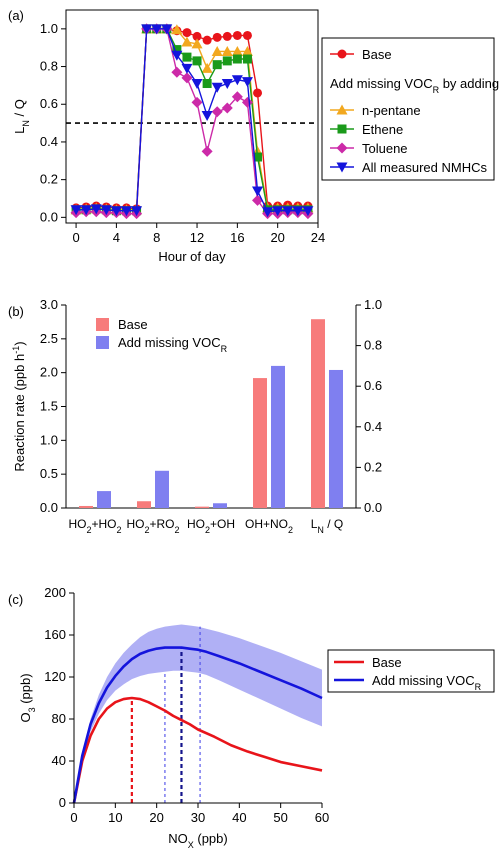 This screenshot has width=500, height=852. What do you see at coordinates (49, 28) in the screenshot?
I see `y-tick-label-a: 1.0` at bounding box center [49, 28].